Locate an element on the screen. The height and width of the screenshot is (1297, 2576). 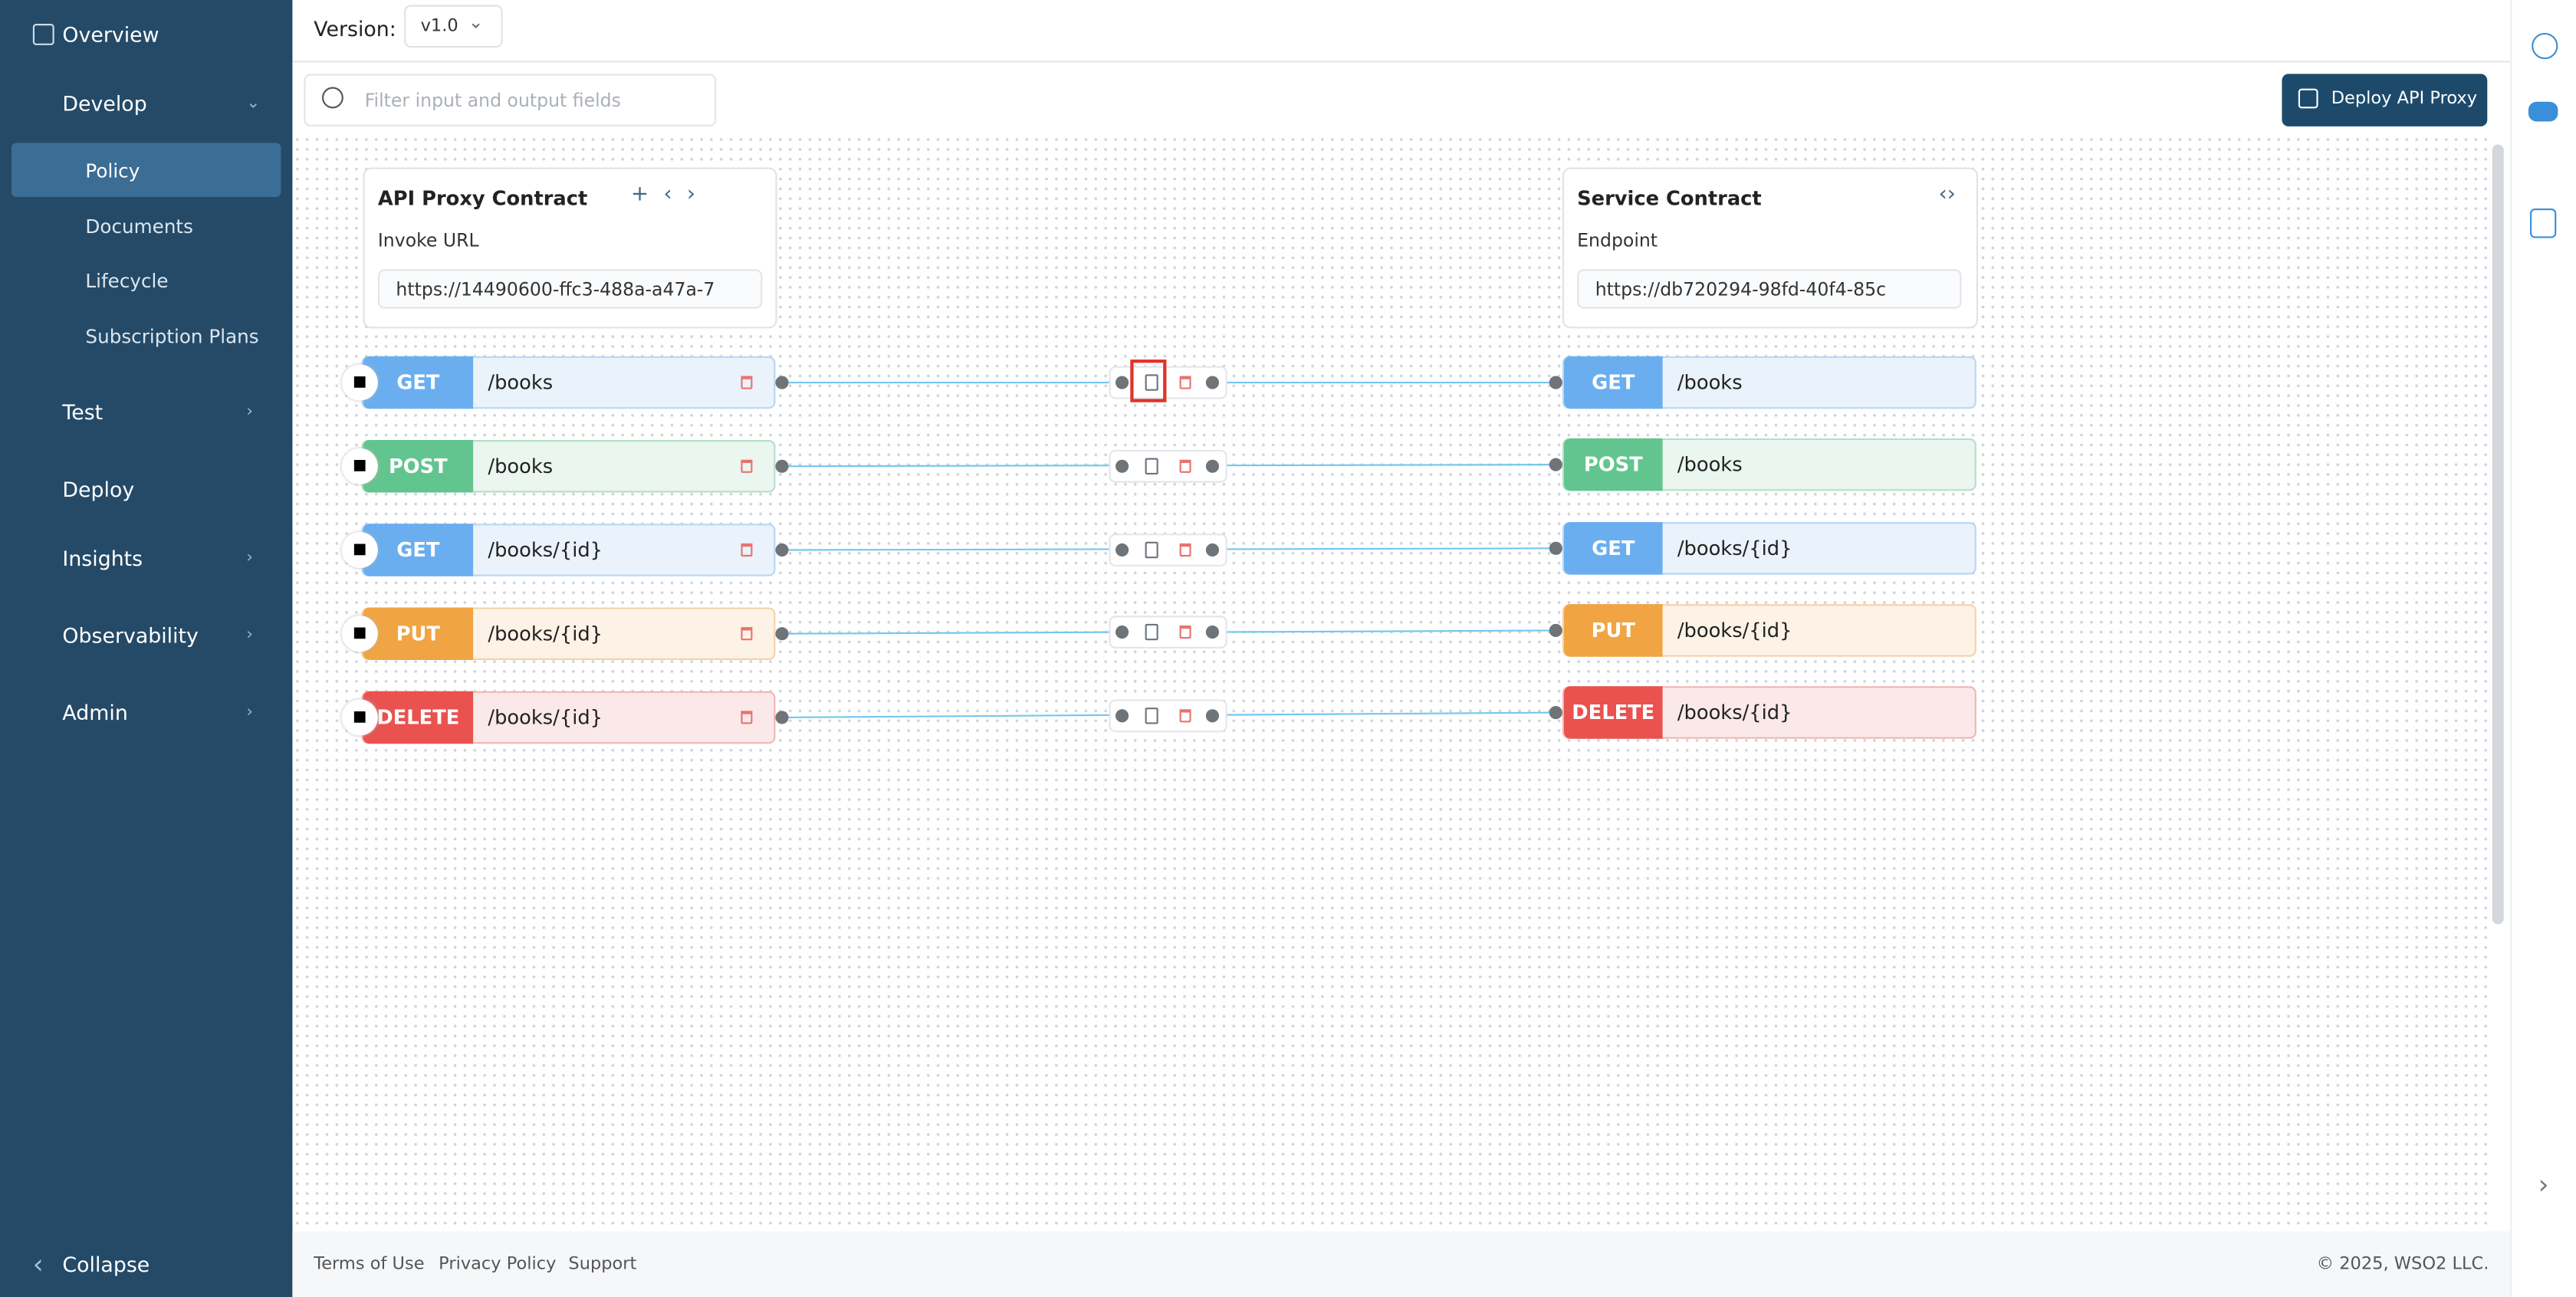
service-operation: DELETE/books/{id} is located at coordinates (1769, 712).